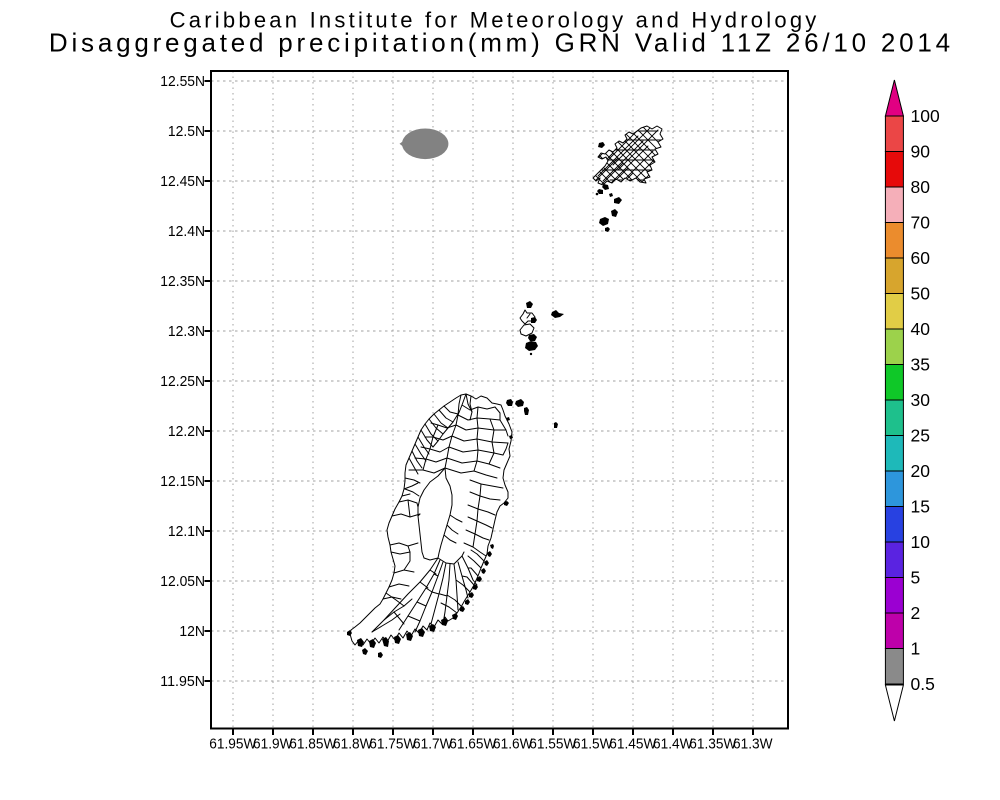  What do you see at coordinates (392, 745) in the screenshot?
I see `svg-text: 61.75W` at bounding box center [392, 745].